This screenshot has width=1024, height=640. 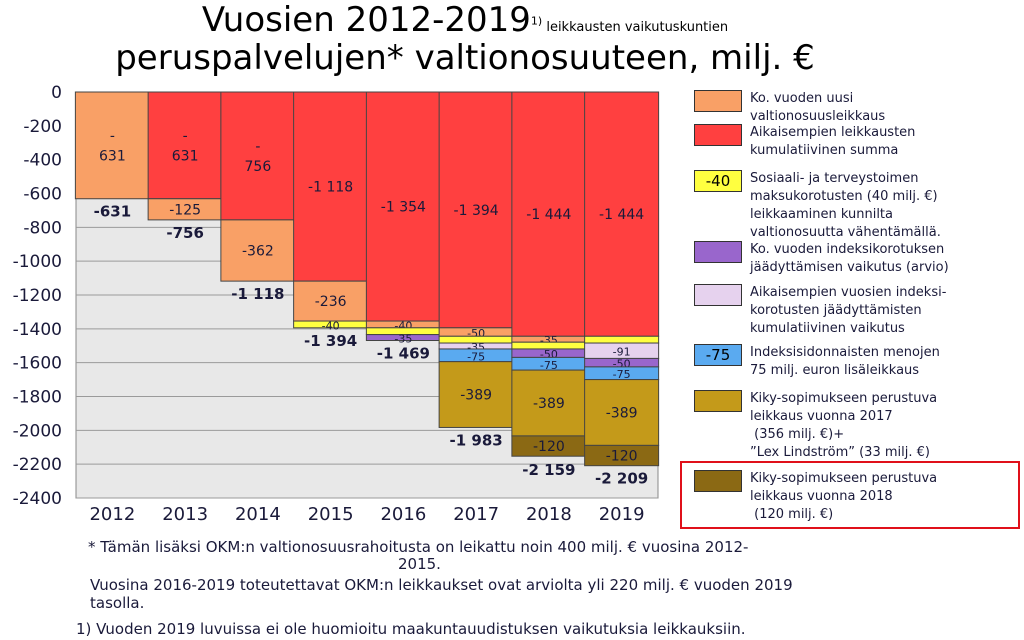 I want to click on bar-value-label: -1 354, so click(x=403, y=208).